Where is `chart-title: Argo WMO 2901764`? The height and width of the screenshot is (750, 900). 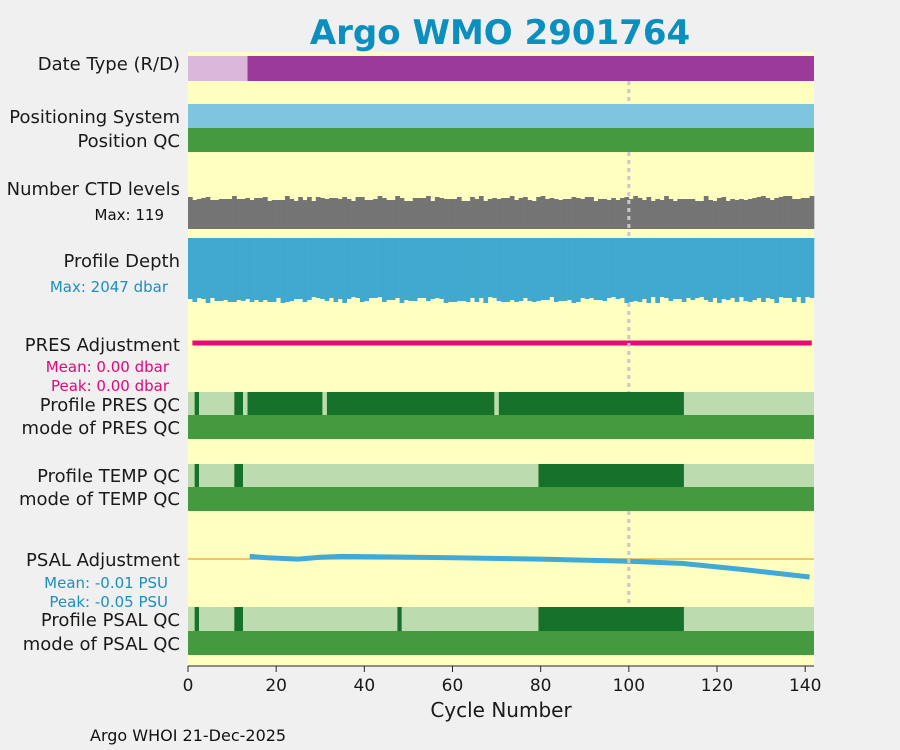
chart-title: Argo WMO 2901764 is located at coordinates (500, 33).